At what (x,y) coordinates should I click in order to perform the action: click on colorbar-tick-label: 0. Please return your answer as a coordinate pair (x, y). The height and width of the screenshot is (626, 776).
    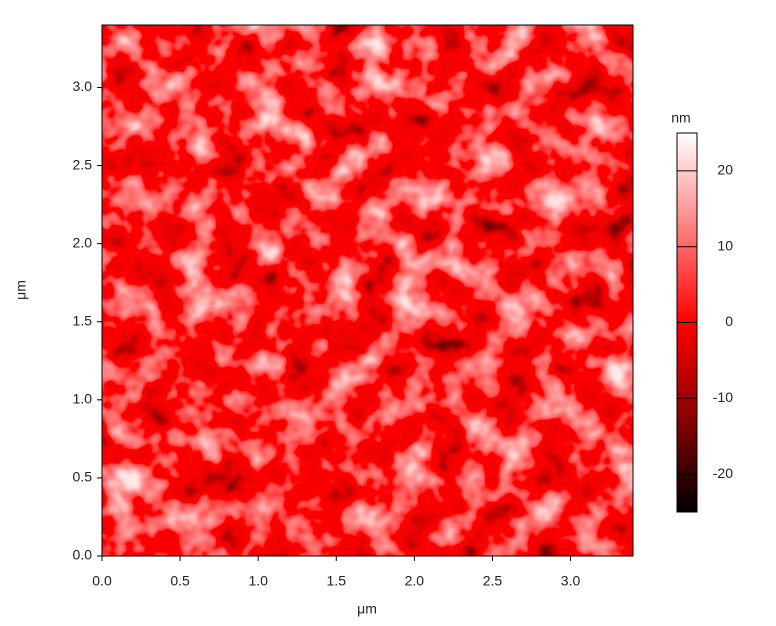
    Looking at the image, I should click on (729, 321).